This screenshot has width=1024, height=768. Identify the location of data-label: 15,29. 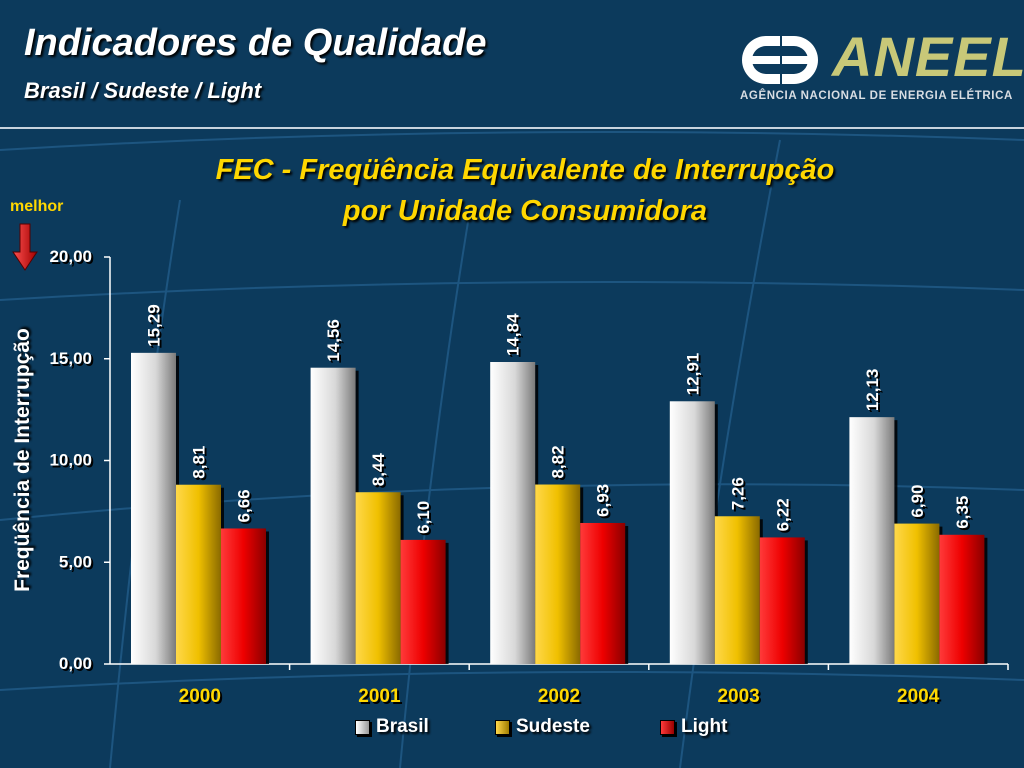
(154, 325).